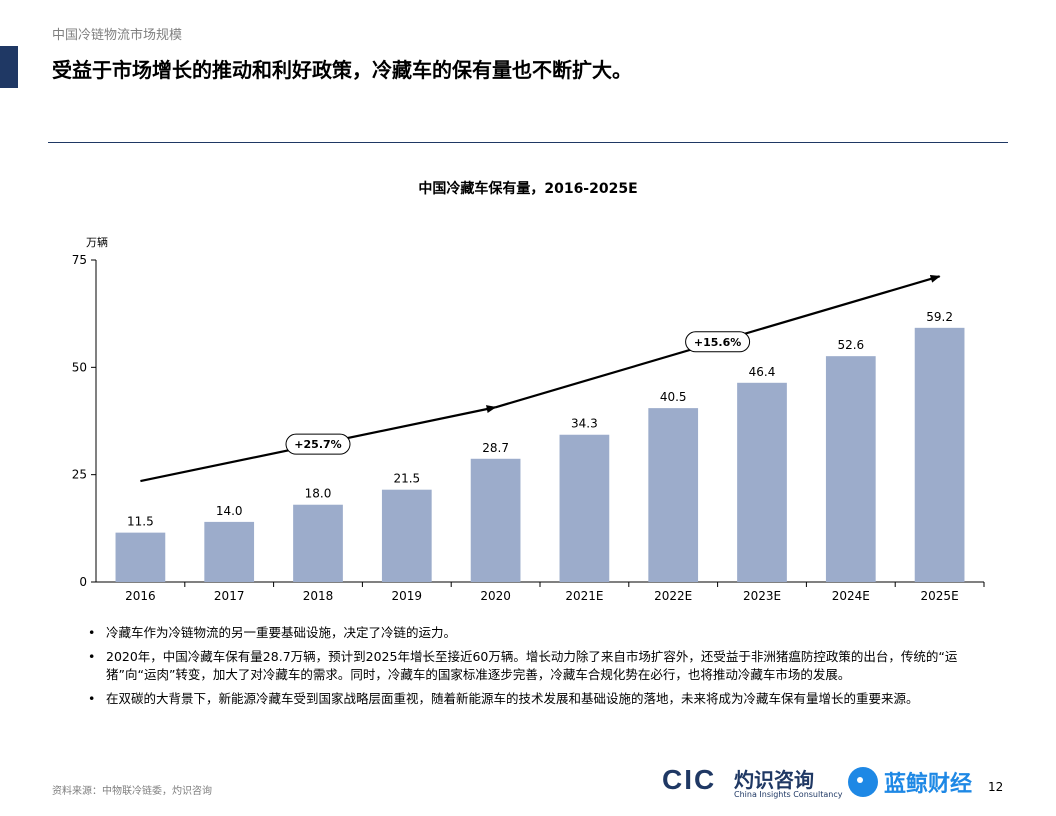 This screenshot has width=1056, height=816. Describe the element at coordinates (495, 596) in the screenshot. I see `x-tick-label: 2020` at that location.